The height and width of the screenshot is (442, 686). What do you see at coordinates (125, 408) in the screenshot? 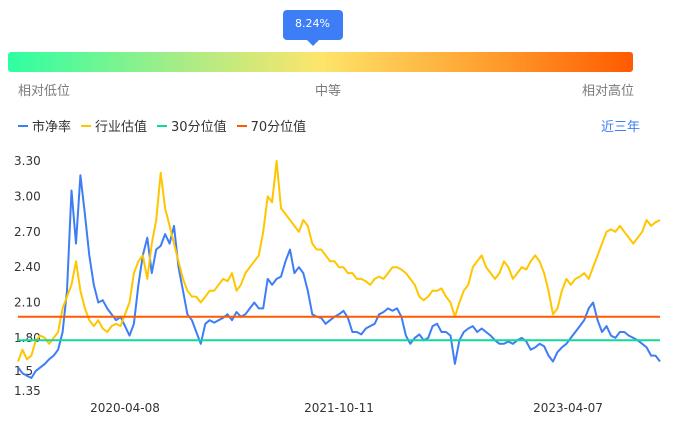
I see `x-tick-label: 2020-04-08` at bounding box center [125, 408].